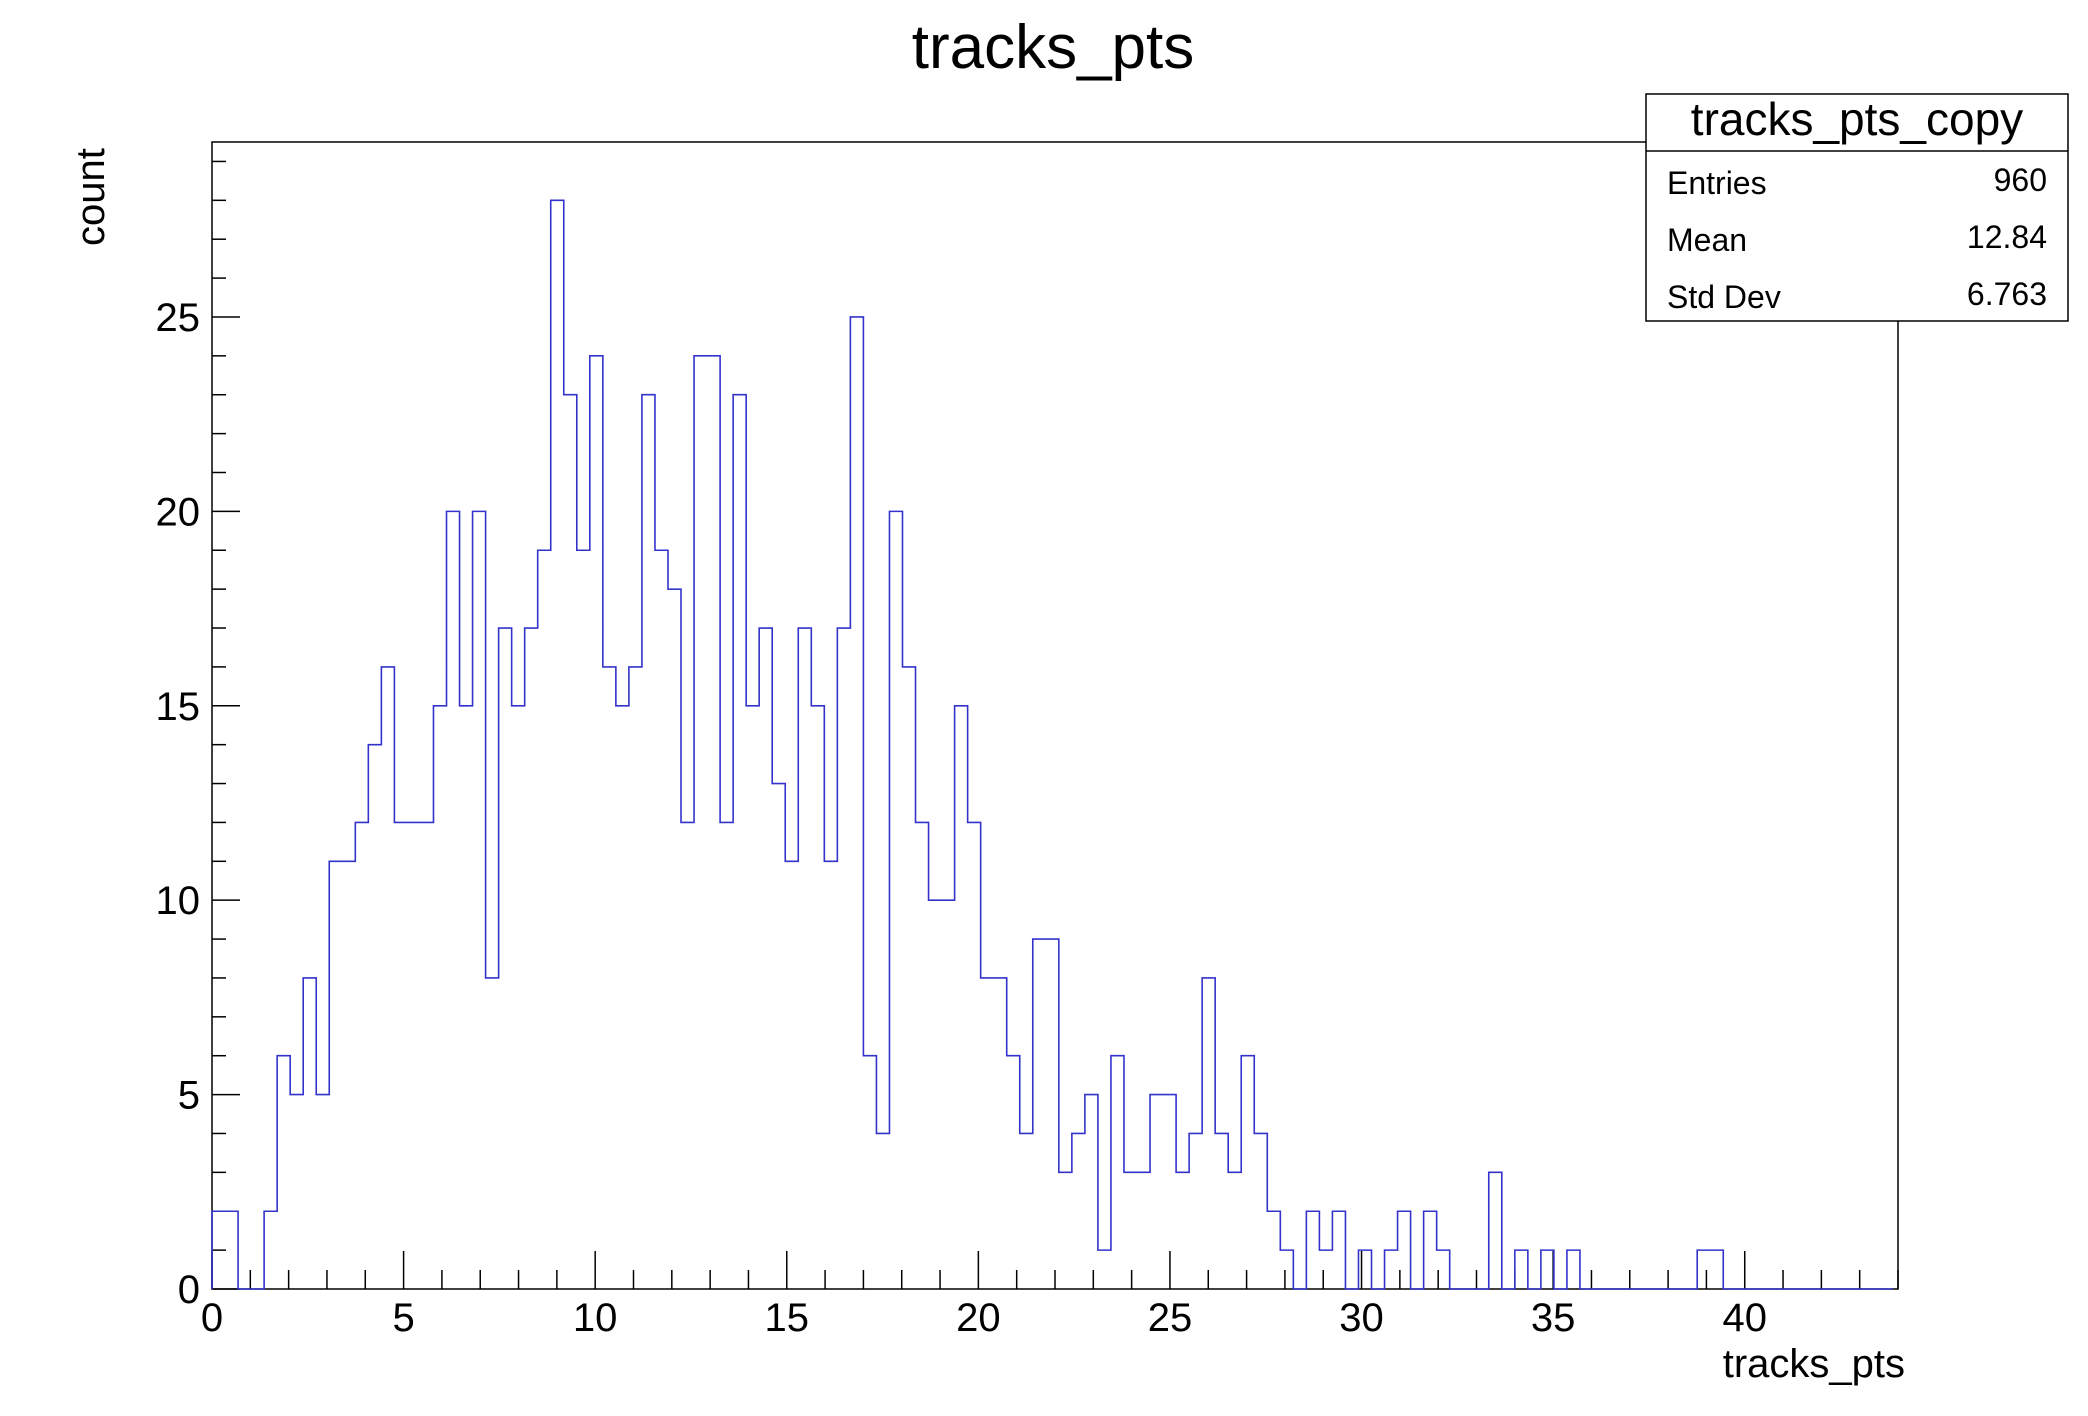 Image resolution: width=2088 pixels, height=1416 pixels. I want to click on y-tick-label: 15, so click(178, 707).